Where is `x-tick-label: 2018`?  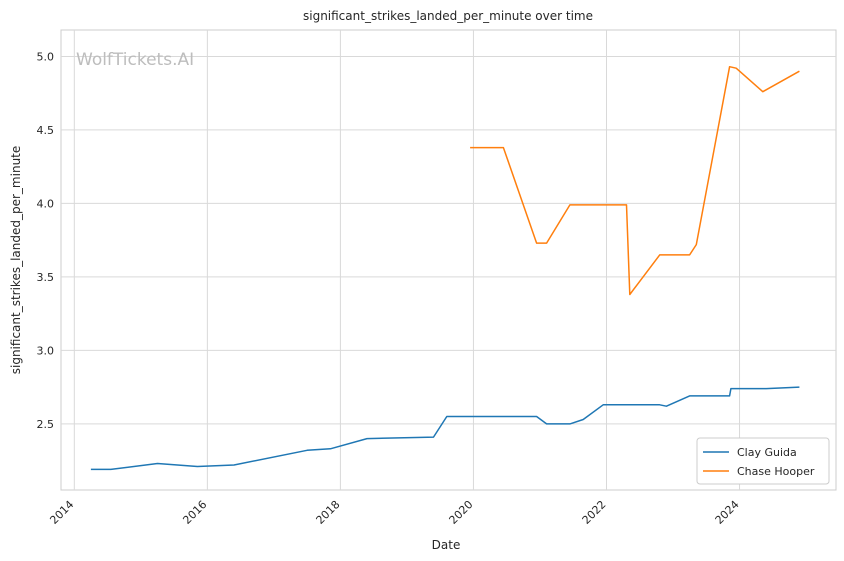 x-tick-label: 2018 is located at coordinates (328, 512).